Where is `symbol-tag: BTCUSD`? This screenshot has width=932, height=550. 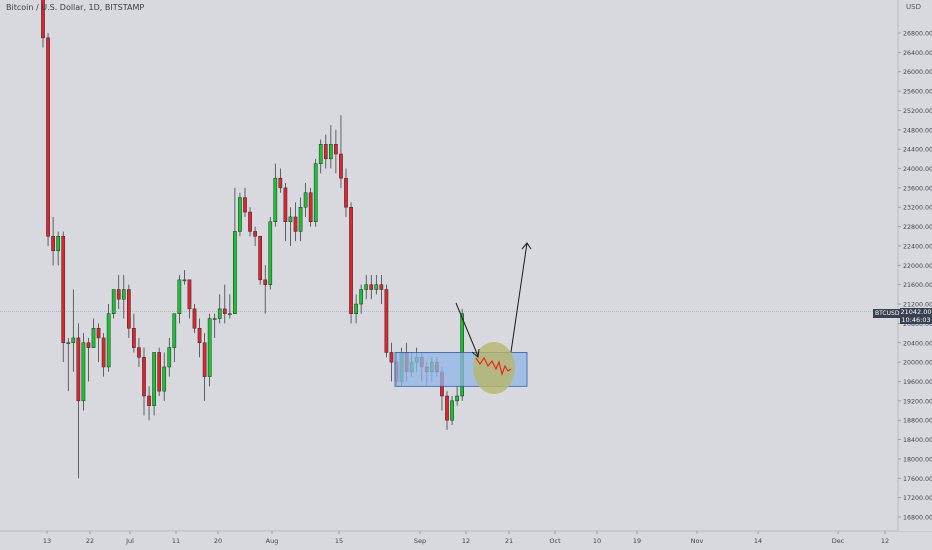 symbol-tag: BTCUSD is located at coordinates (887, 313).